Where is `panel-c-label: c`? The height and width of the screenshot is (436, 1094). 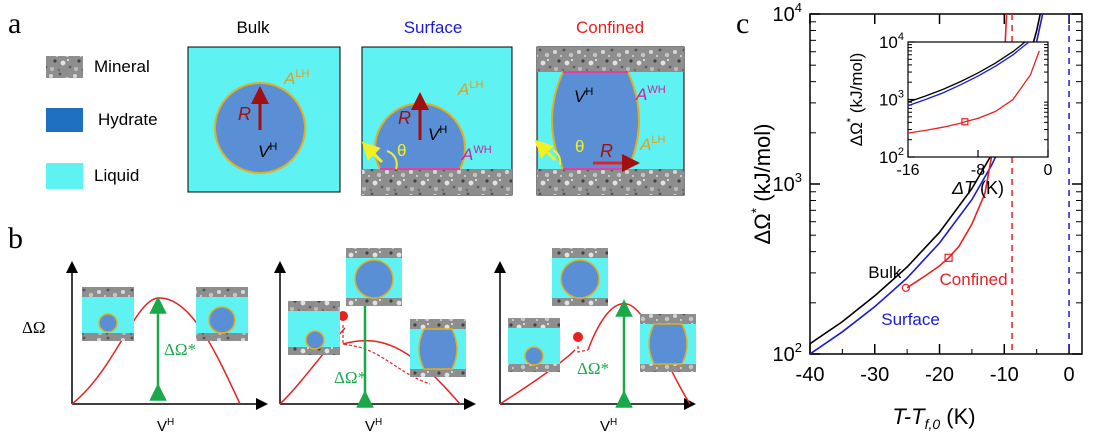 panel-c-label: c is located at coordinates (742, 23).